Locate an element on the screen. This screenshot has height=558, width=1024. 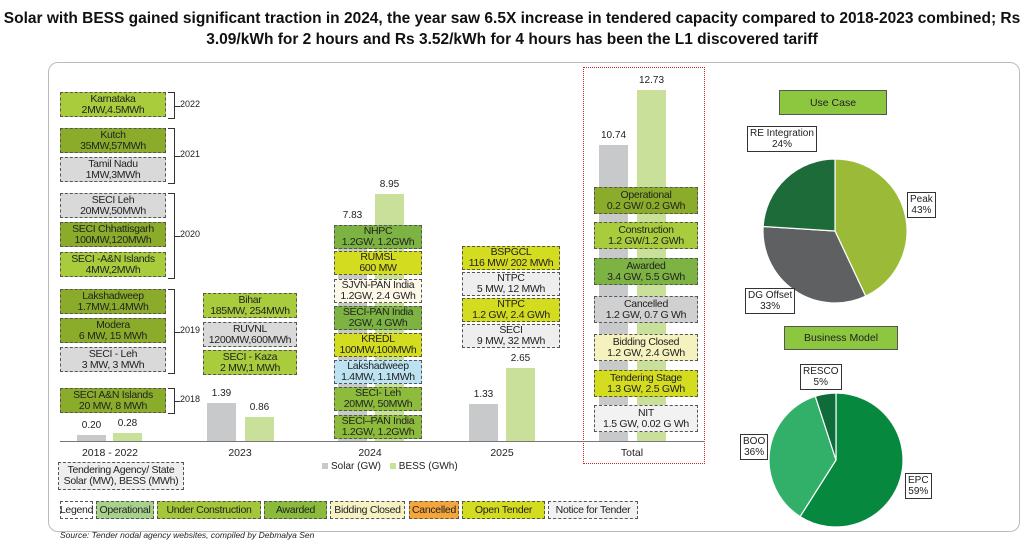
tender-box: SECI - Leh 3 MW, 3 MWh is located at coordinates (113, 359).